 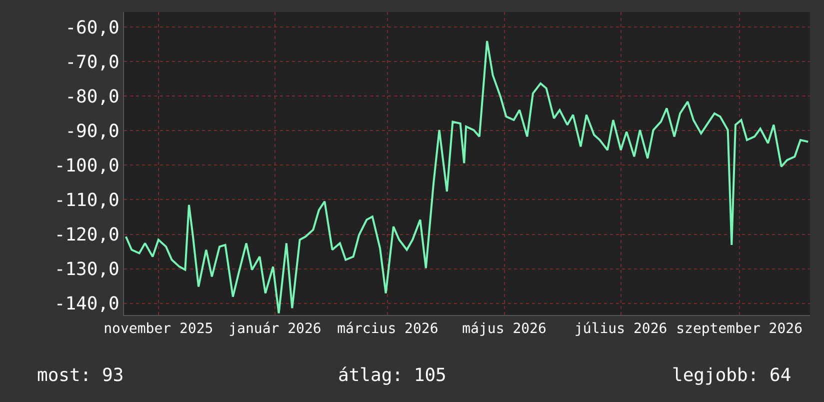 What do you see at coordinates (87, 269) in the screenshot?
I see `y-tick-label: -130,0` at bounding box center [87, 269].